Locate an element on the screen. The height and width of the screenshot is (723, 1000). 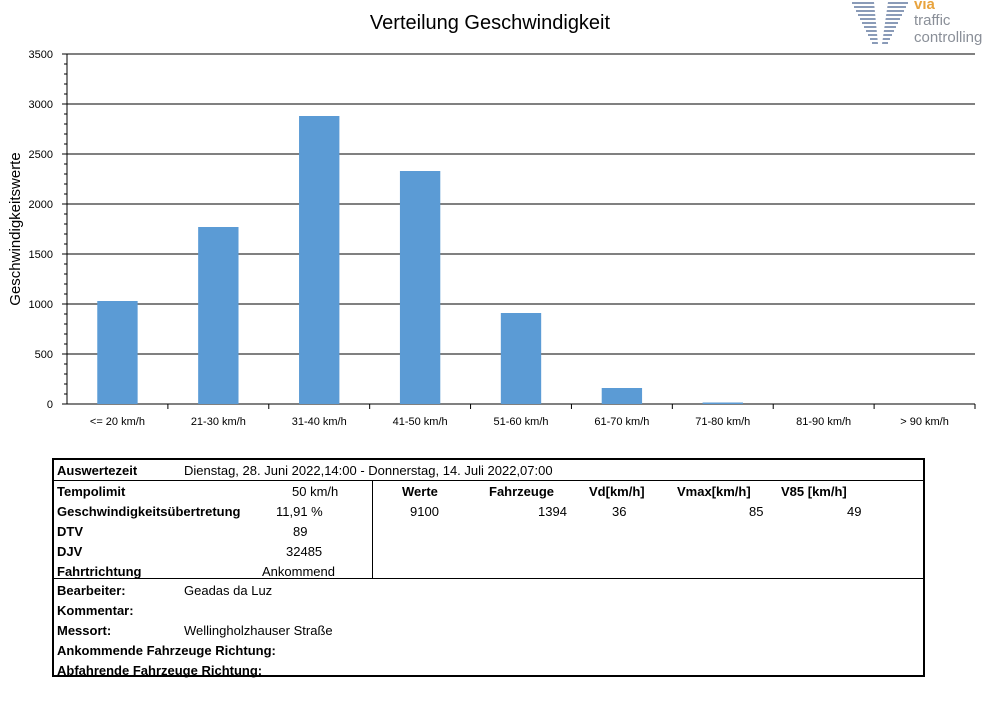
tempolimit-value: 50 km/h is located at coordinates (315, 491).